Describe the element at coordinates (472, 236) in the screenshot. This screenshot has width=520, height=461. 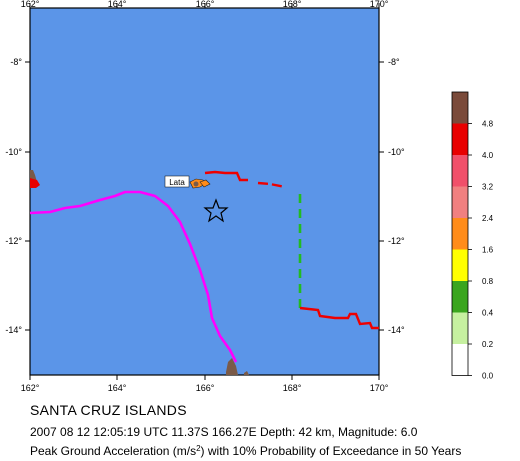
I see `color-scale-legend: 4.8 4.0 3.2 2.4 1.6 0.8 0.4 0.2 0.0` at that location.